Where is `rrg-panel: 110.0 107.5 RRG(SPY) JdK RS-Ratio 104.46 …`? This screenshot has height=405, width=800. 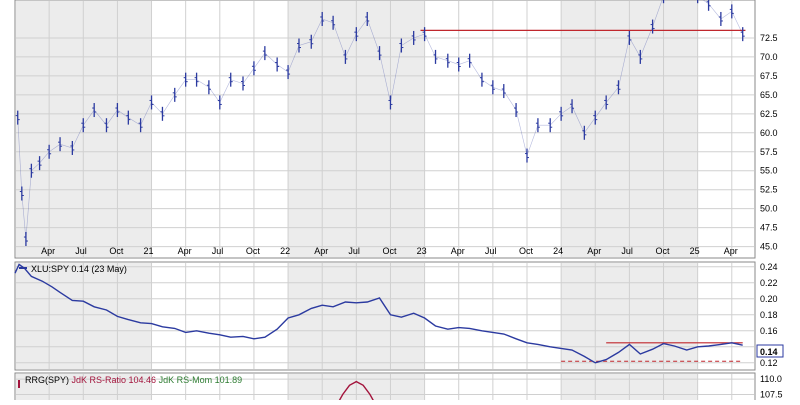 rrg-panel: 110.0 107.5 RRG(SPY) JdK RS-Ratio 104.46 … is located at coordinates (398, 388).